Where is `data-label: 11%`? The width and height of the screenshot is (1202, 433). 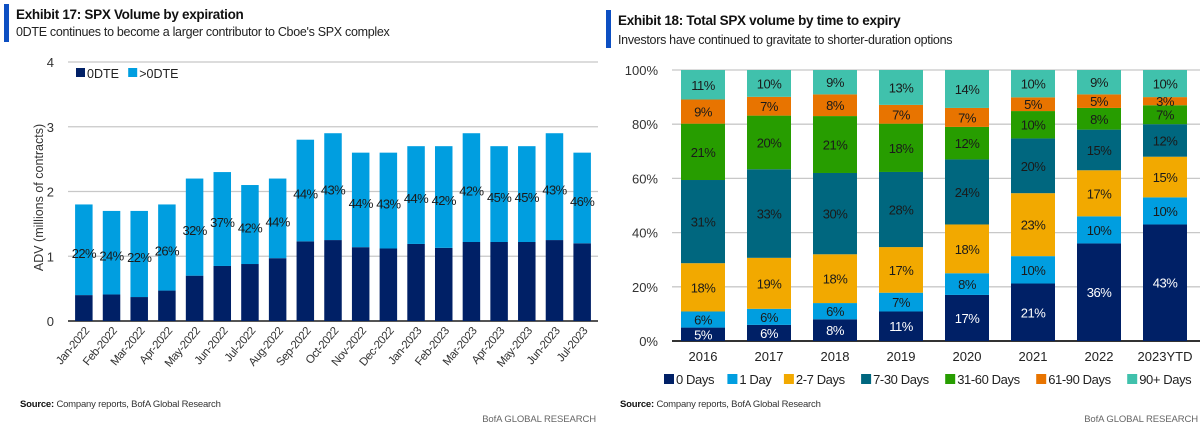 data-label: 11% is located at coordinates (703, 85).